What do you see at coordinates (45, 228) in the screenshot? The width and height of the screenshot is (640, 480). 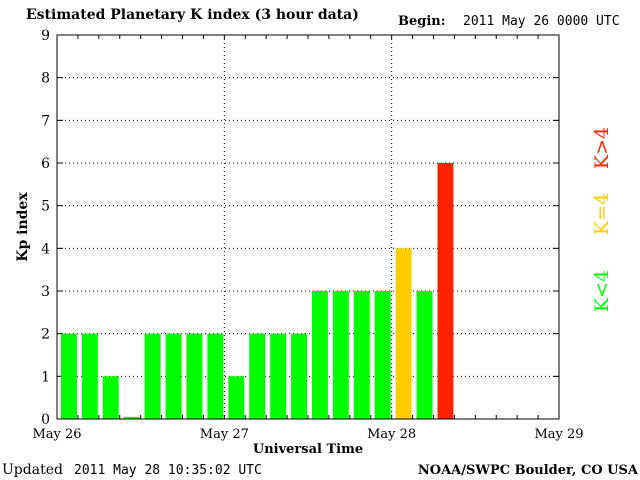 I see `y-tick-labels: 0 1 2 3 4 5 6 7 8 9` at bounding box center [45, 228].